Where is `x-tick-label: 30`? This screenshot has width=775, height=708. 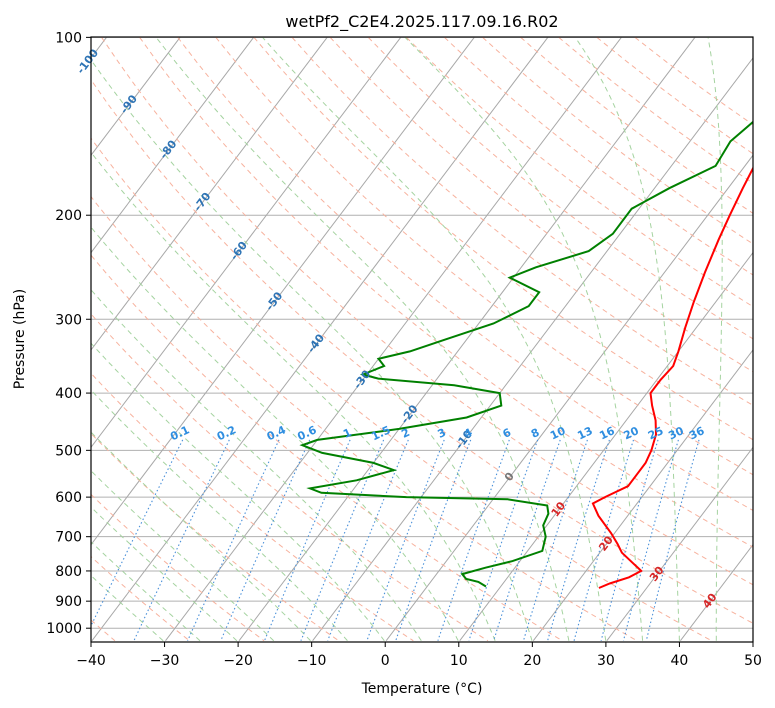 x-tick-label: 30 is located at coordinates (606, 661).